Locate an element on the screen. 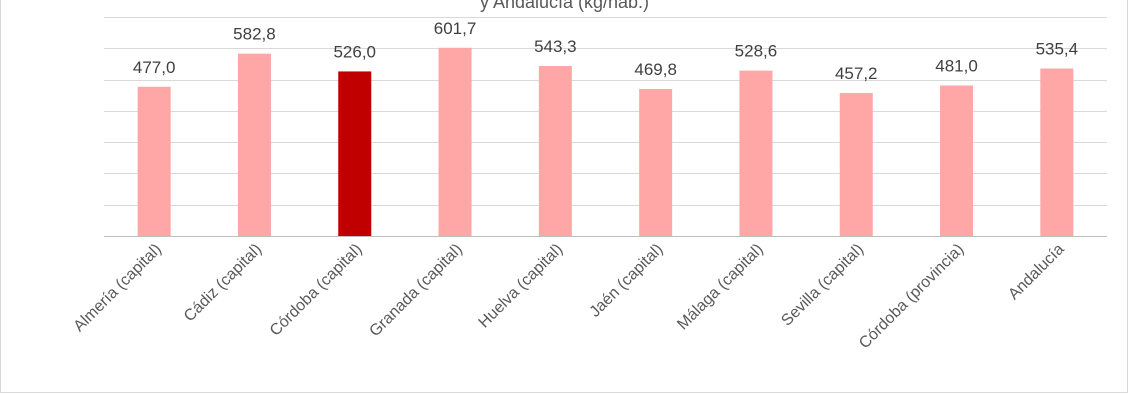 The height and width of the screenshot is (394, 1129). category-label: Málaga (capital) is located at coordinates (720, 287).